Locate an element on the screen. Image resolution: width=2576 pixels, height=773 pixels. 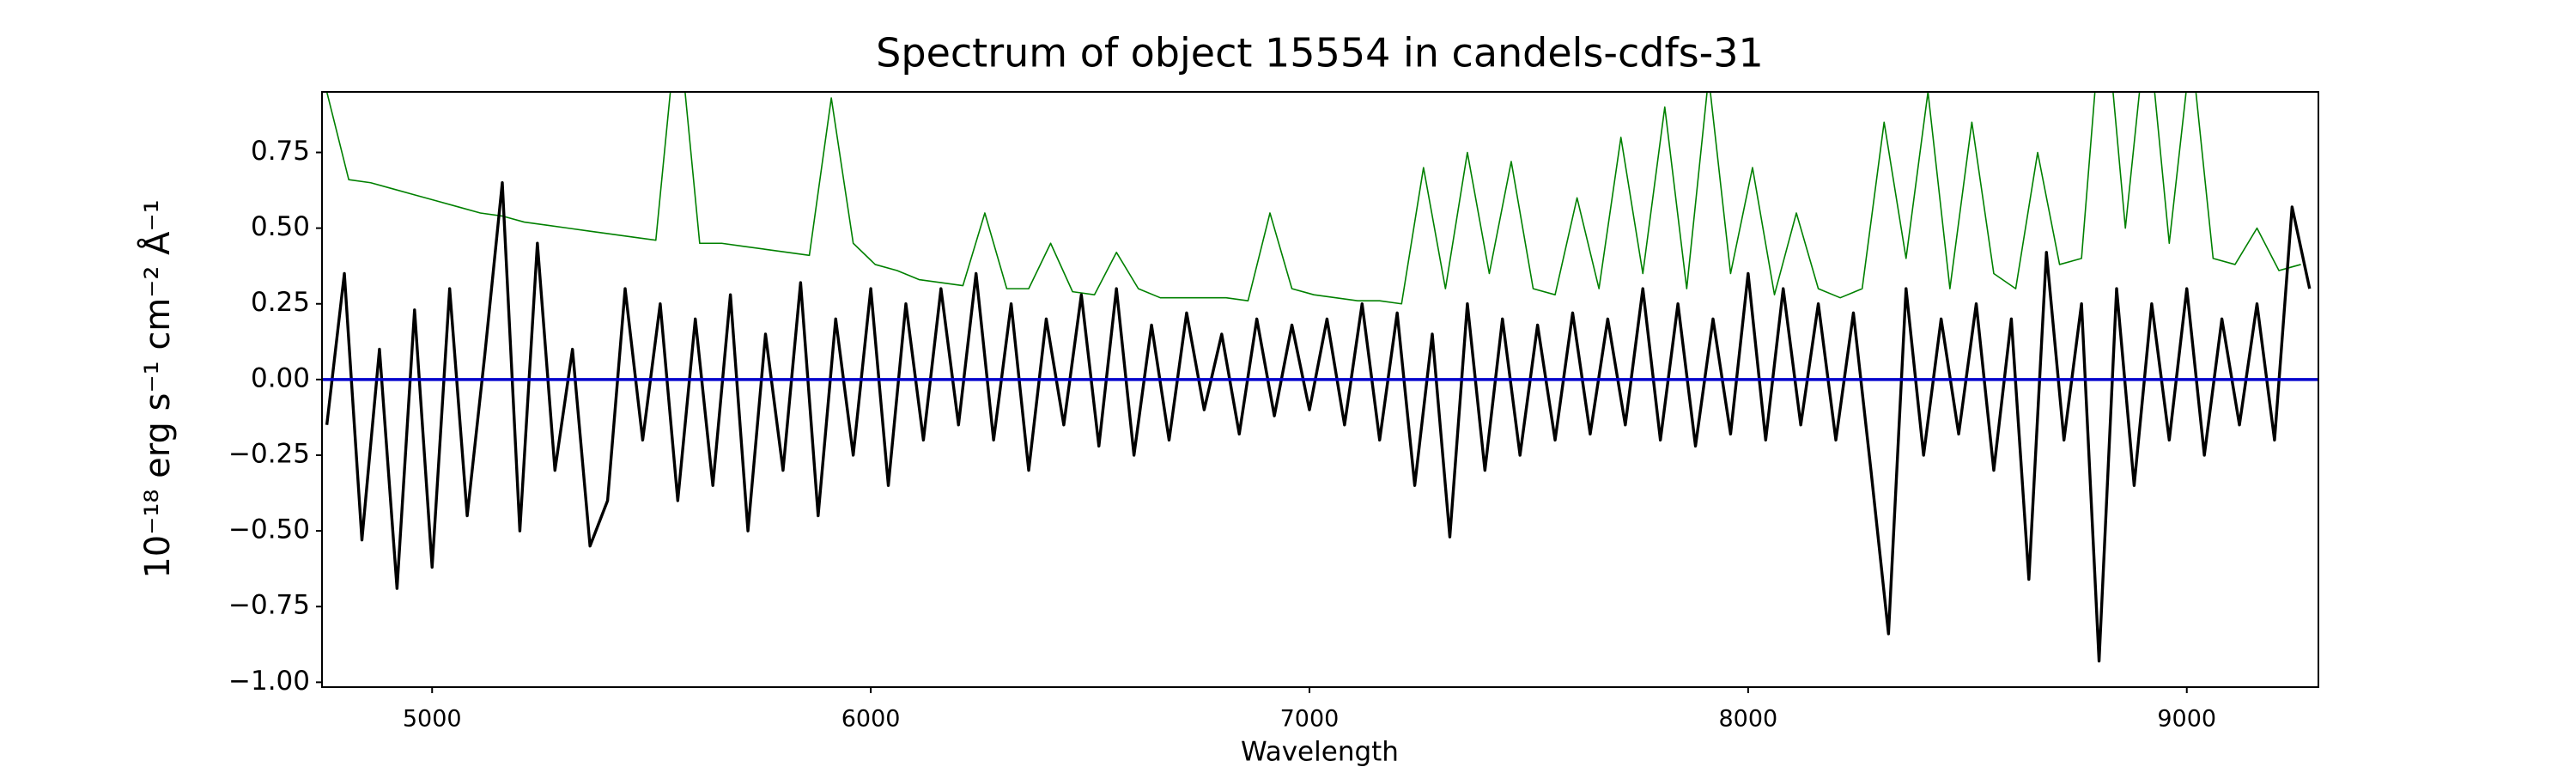
y-tick-label: 0.75 is located at coordinates (280, 151).